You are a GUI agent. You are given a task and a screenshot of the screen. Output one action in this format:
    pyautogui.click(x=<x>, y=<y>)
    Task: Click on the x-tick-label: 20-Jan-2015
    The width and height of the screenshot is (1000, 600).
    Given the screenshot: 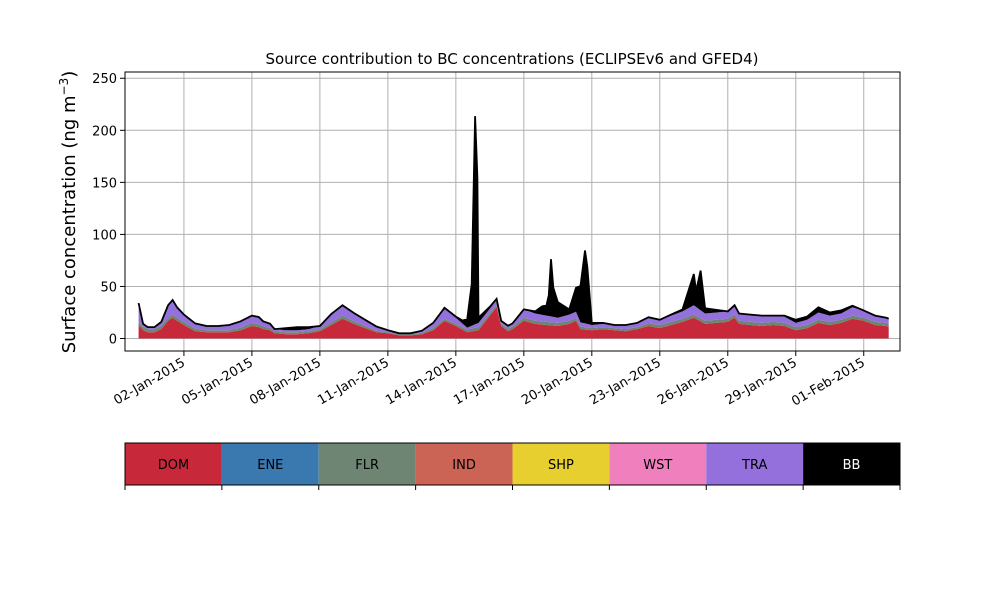 What is the action you would take?
    pyautogui.click(x=557, y=381)
    